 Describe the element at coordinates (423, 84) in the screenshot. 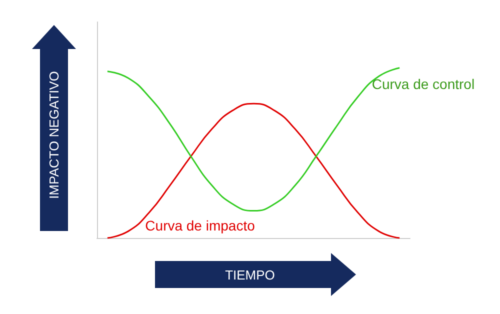

I see `series-label: Curva de control` at that location.